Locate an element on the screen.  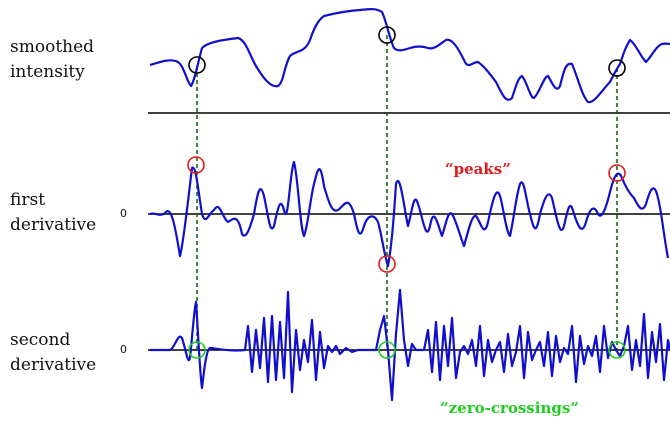
row-label-smoothed-intensity: smoothed intensity is located at coordinates (52, 59).